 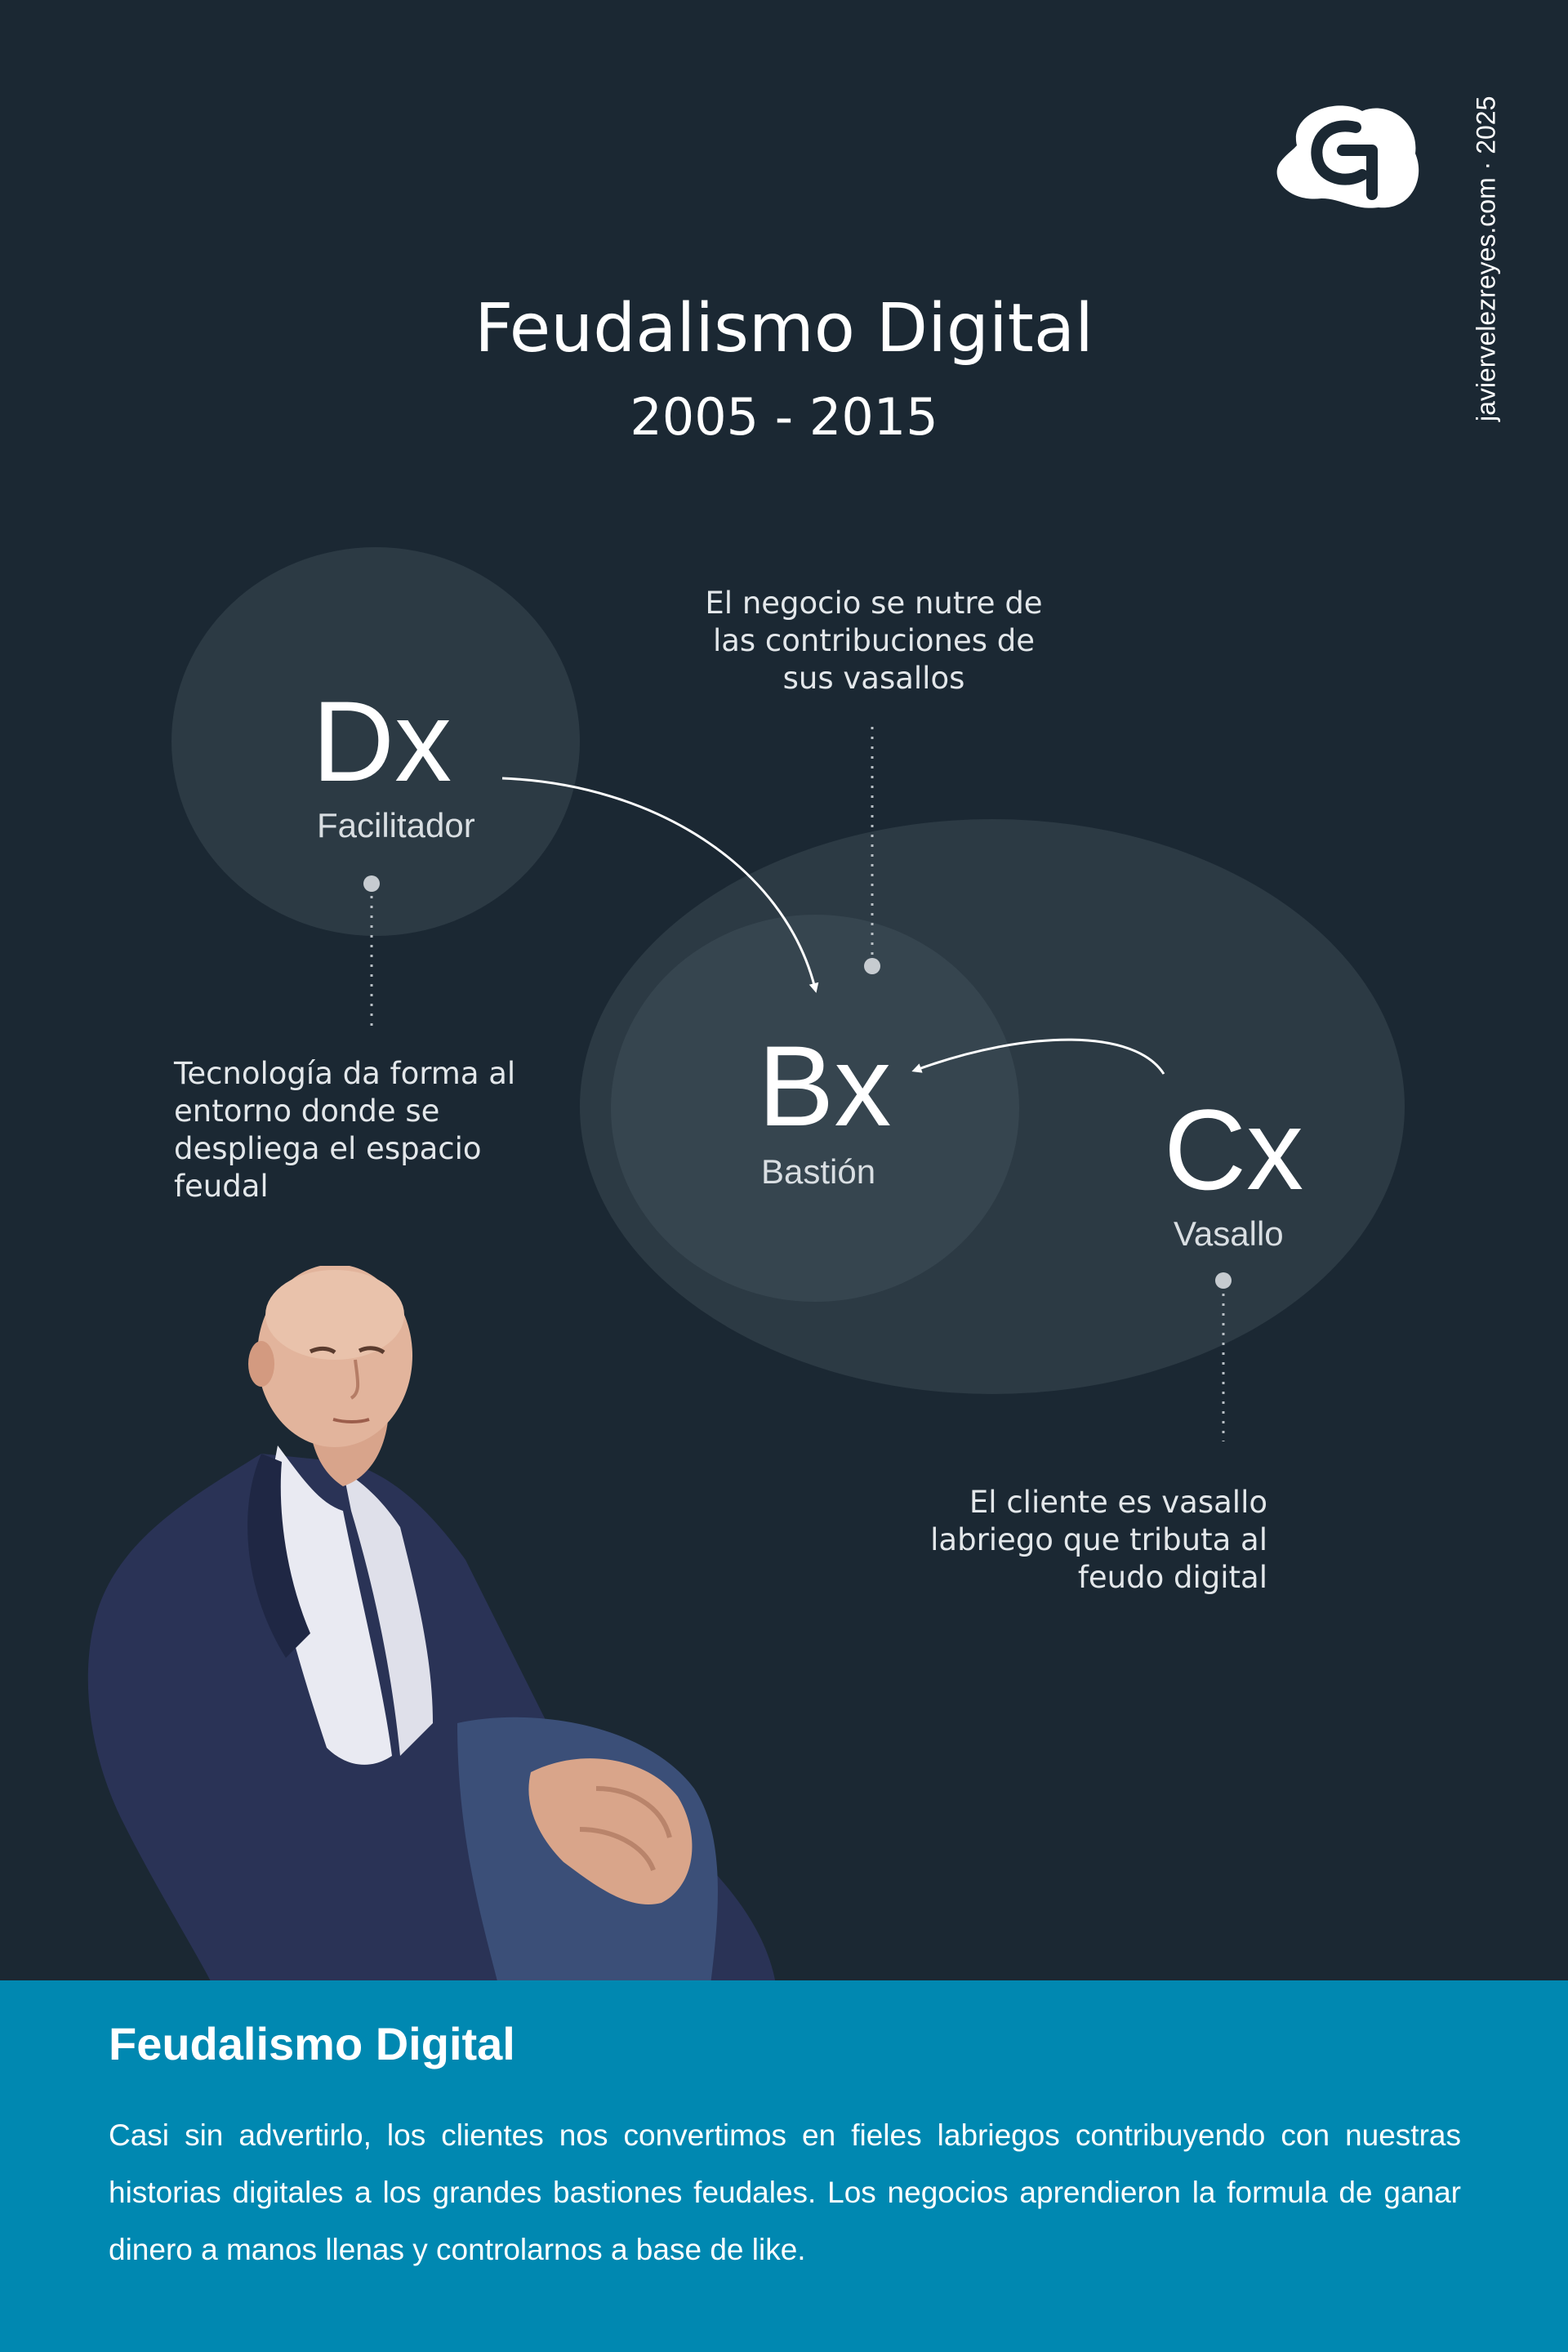 What do you see at coordinates (382, 741) in the screenshot?
I see `facilitator-symbol: Dx` at bounding box center [382, 741].